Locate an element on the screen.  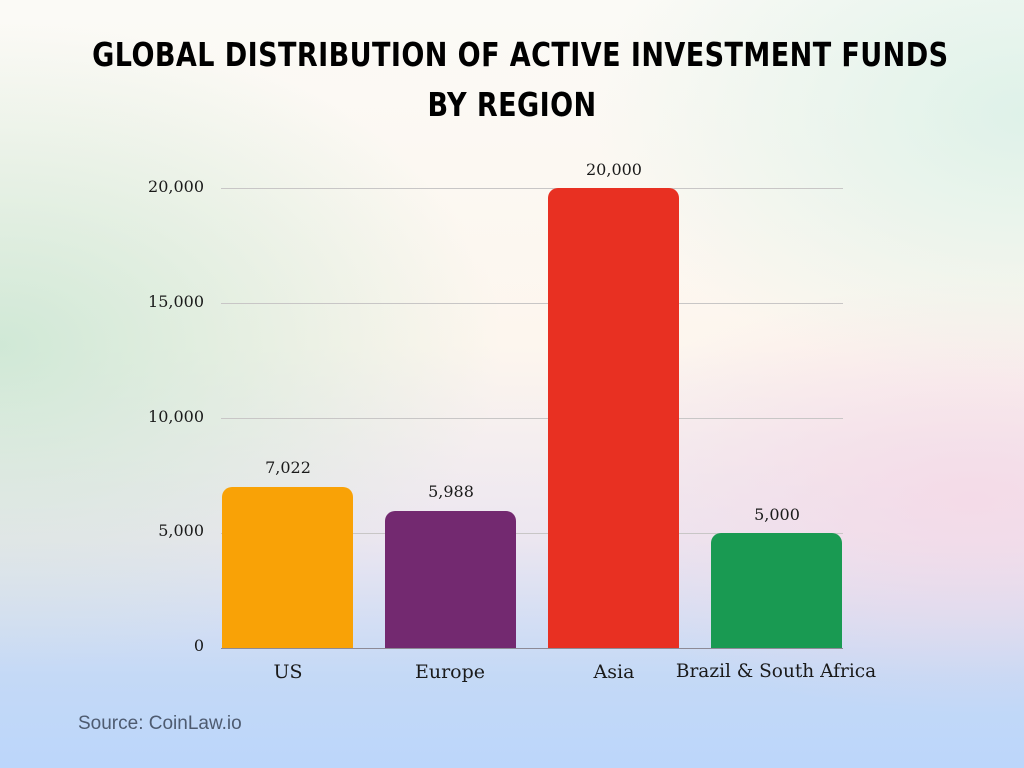
y-tick-10000: 10,000 is located at coordinates (176, 416).